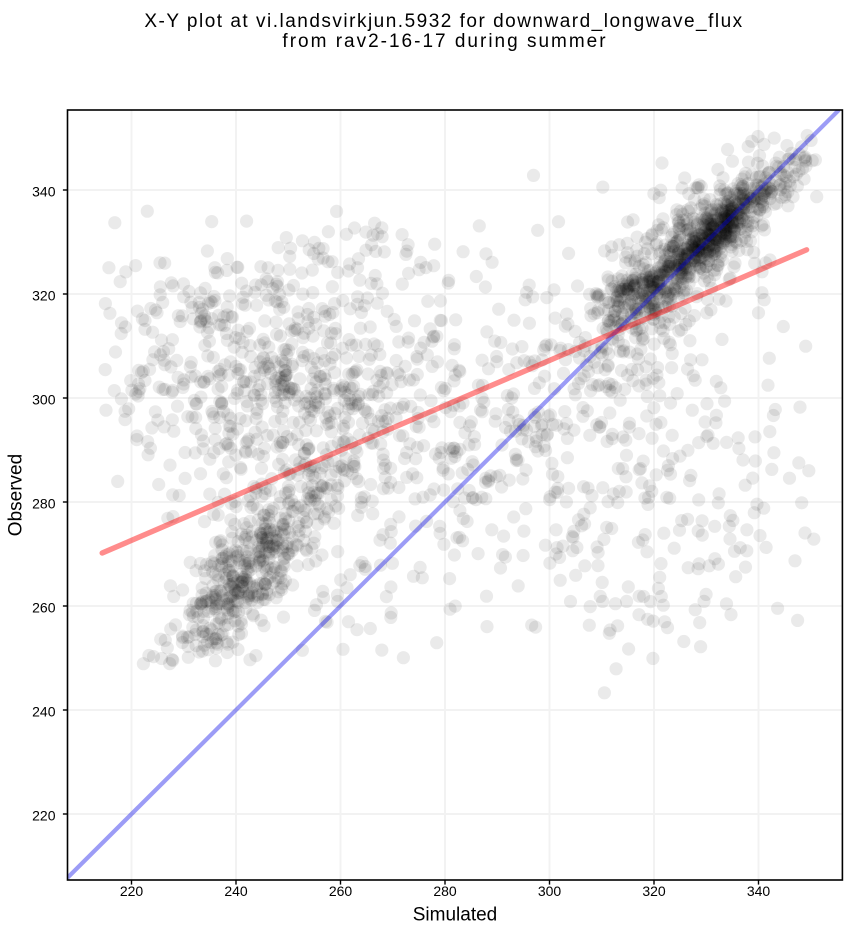 This screenshot has height=934, width=851. Describe the element at coordinates (455, 915) in the screenshot. I see `svg-text: Simulated` at that location.